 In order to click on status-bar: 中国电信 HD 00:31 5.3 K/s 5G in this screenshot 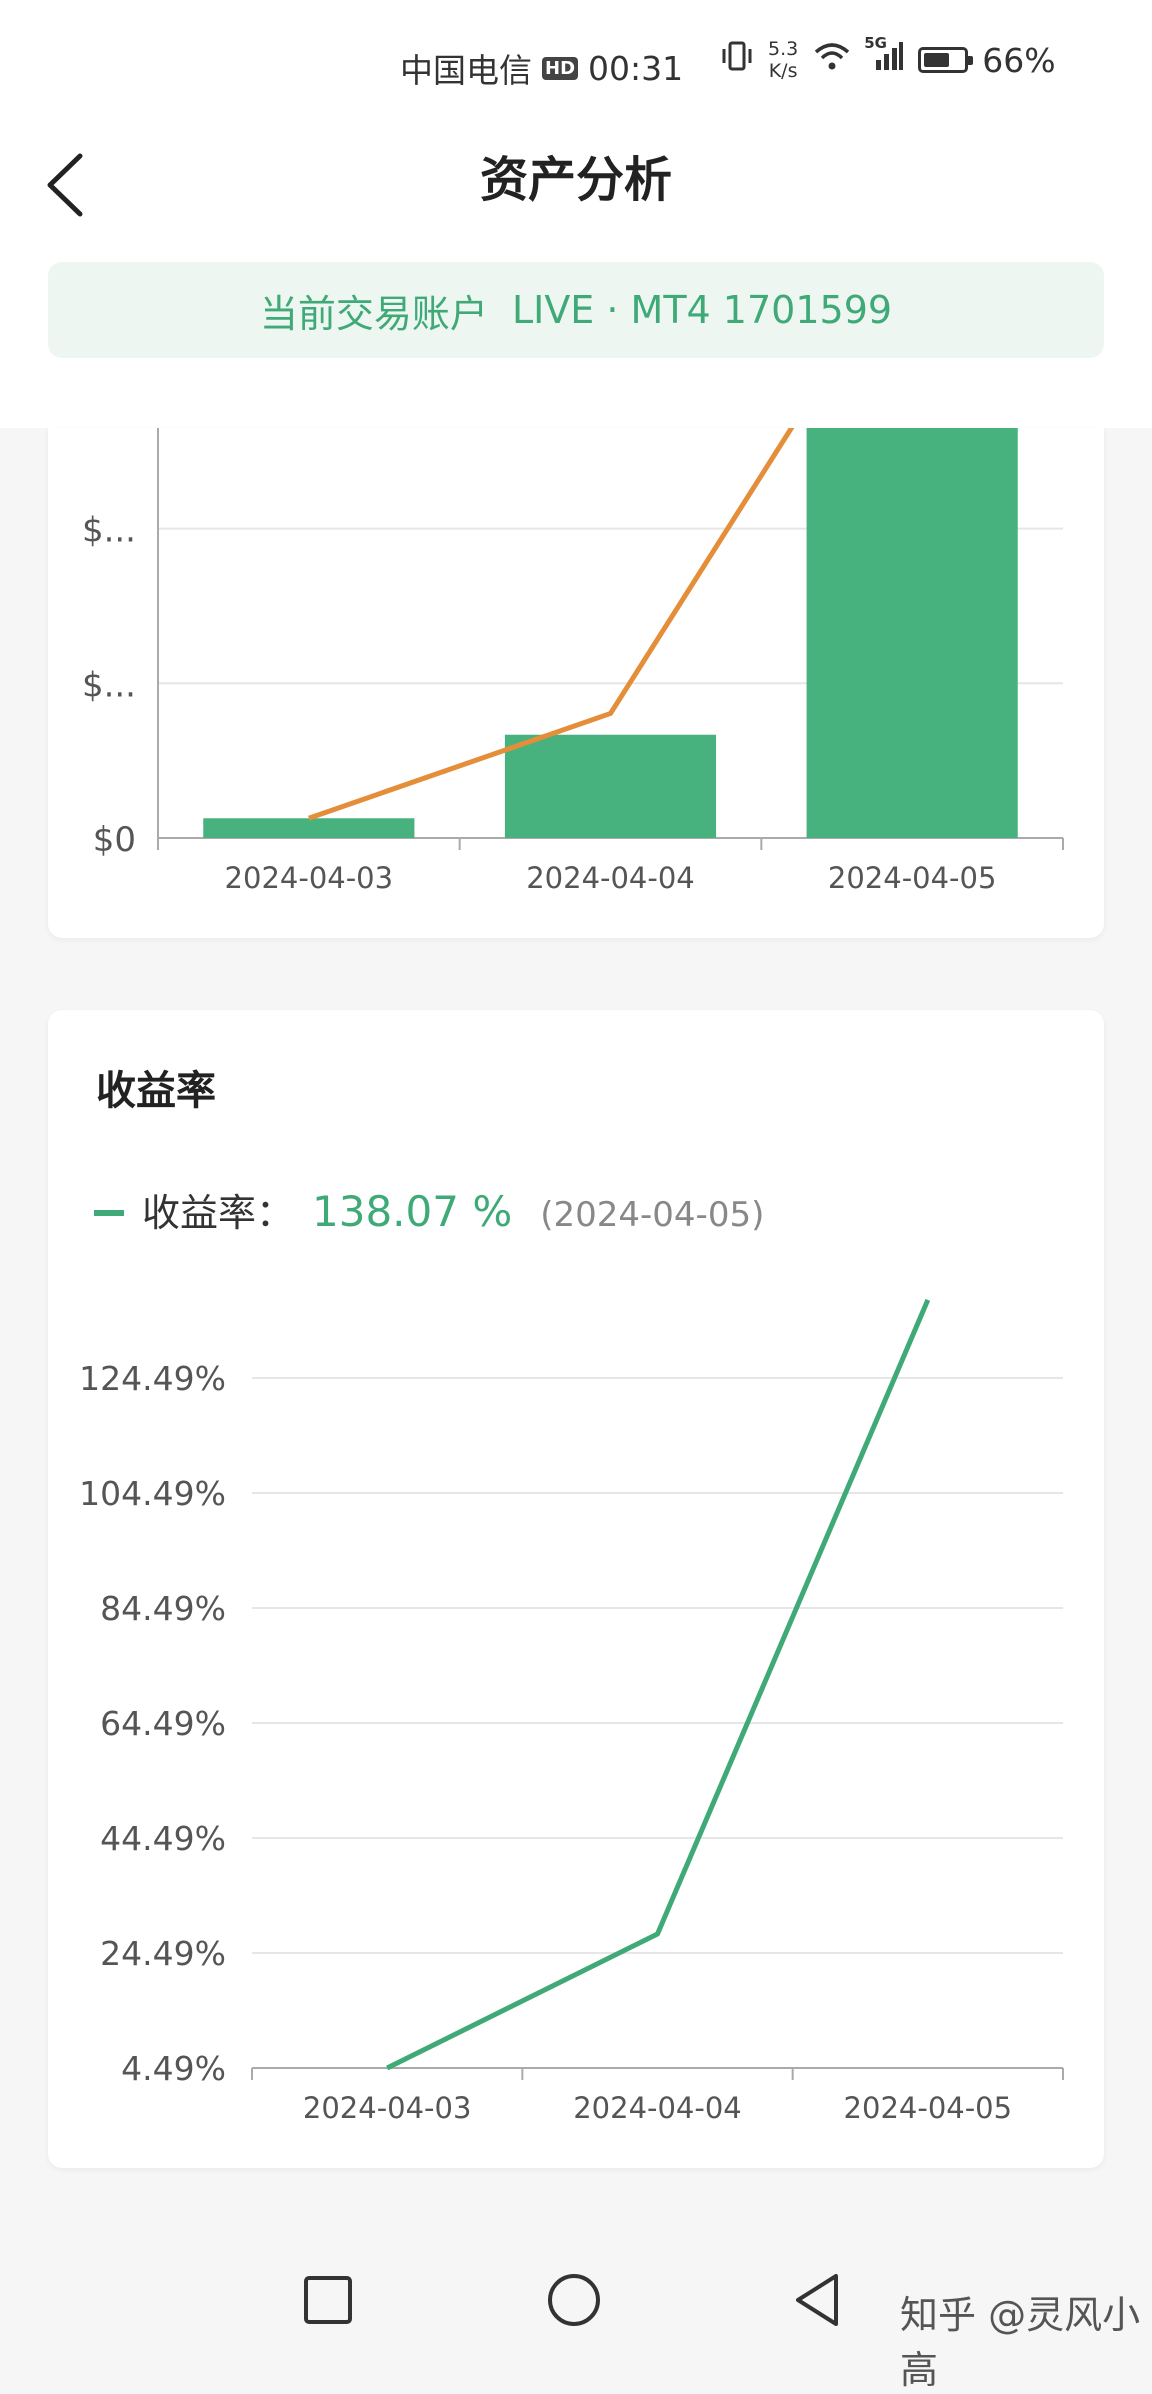, I will do `click(576, 65)`.